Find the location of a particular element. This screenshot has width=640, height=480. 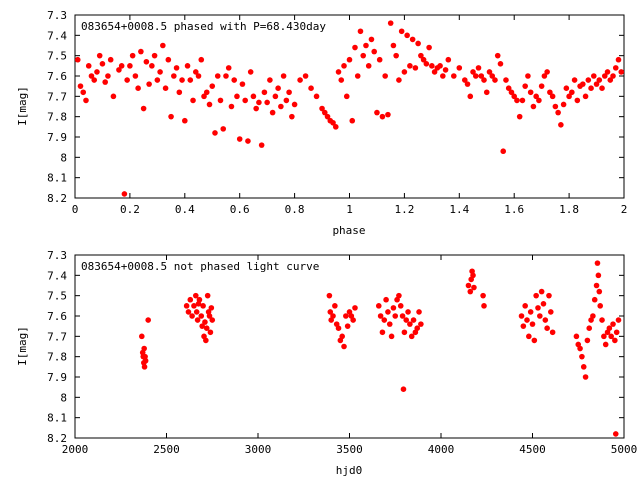

y-tick-label: 7.5 is located at coordinates (57, 296).